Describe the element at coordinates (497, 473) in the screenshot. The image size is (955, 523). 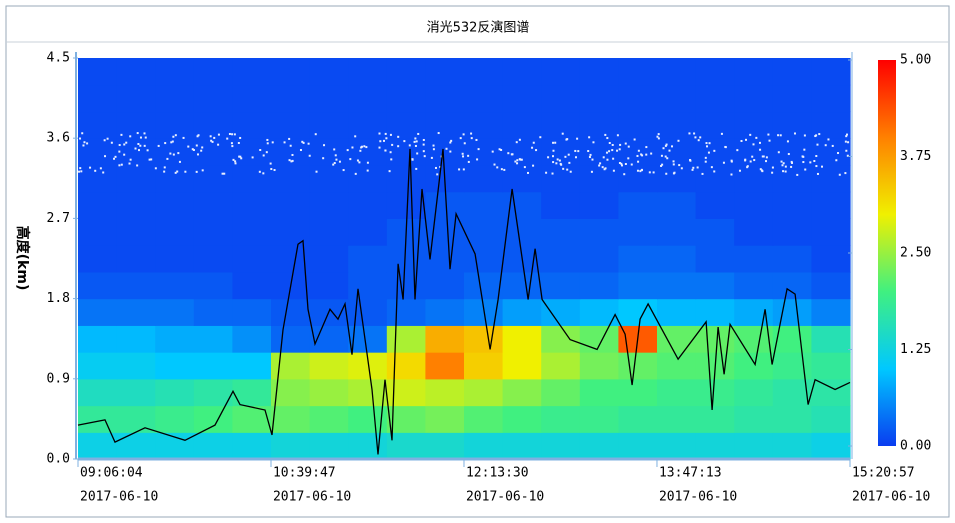
I see `x-tick-time: 12:13:30` at that location.